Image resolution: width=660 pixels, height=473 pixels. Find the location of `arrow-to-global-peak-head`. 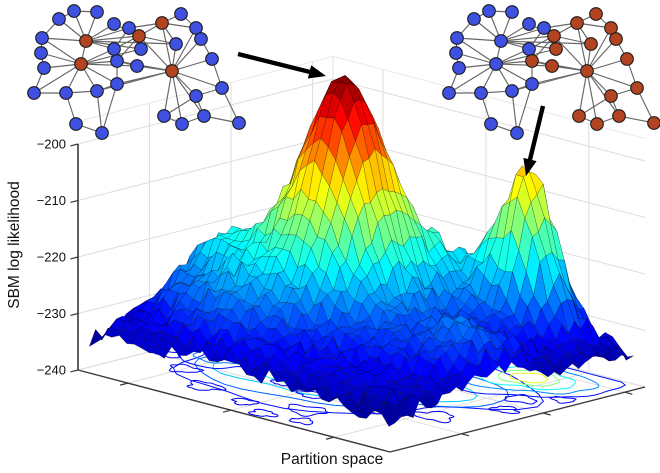

arrow-to-global-peak-head is located at coordinates (316, 72).